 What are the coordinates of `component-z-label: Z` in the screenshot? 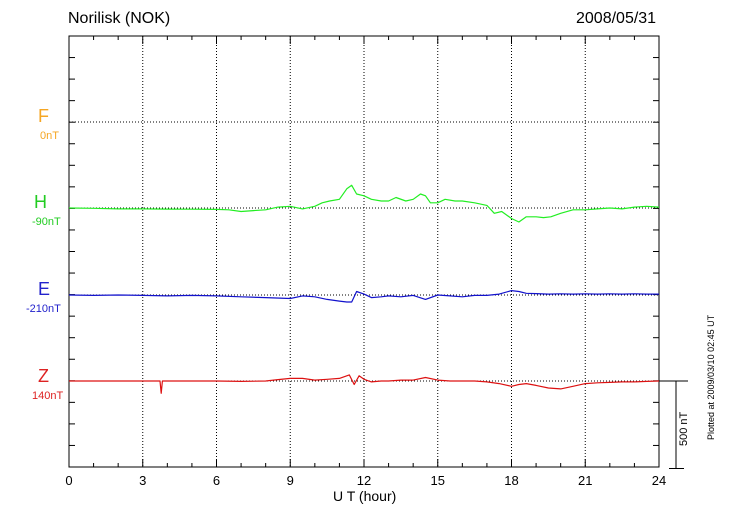 It's located at (43, 376).